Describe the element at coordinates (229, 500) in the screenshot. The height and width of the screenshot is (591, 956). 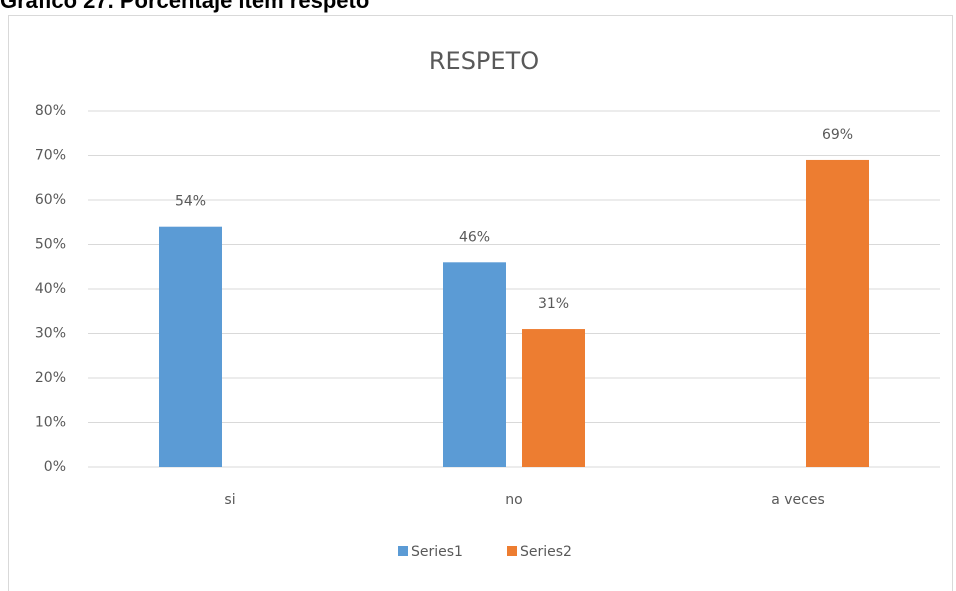
I see `x-tick-label: si` at that location.